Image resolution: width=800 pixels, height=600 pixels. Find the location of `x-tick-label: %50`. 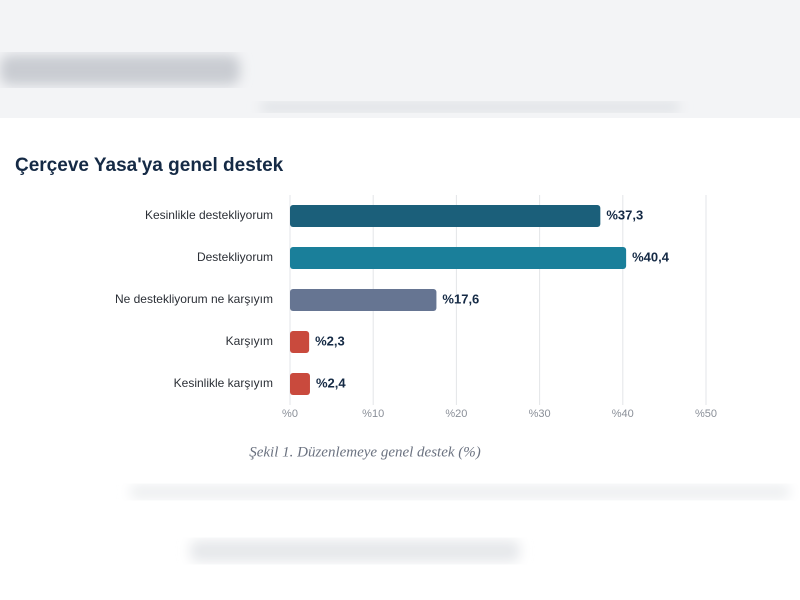

x-tick-label: %50 is located at coordinates (706, 414).